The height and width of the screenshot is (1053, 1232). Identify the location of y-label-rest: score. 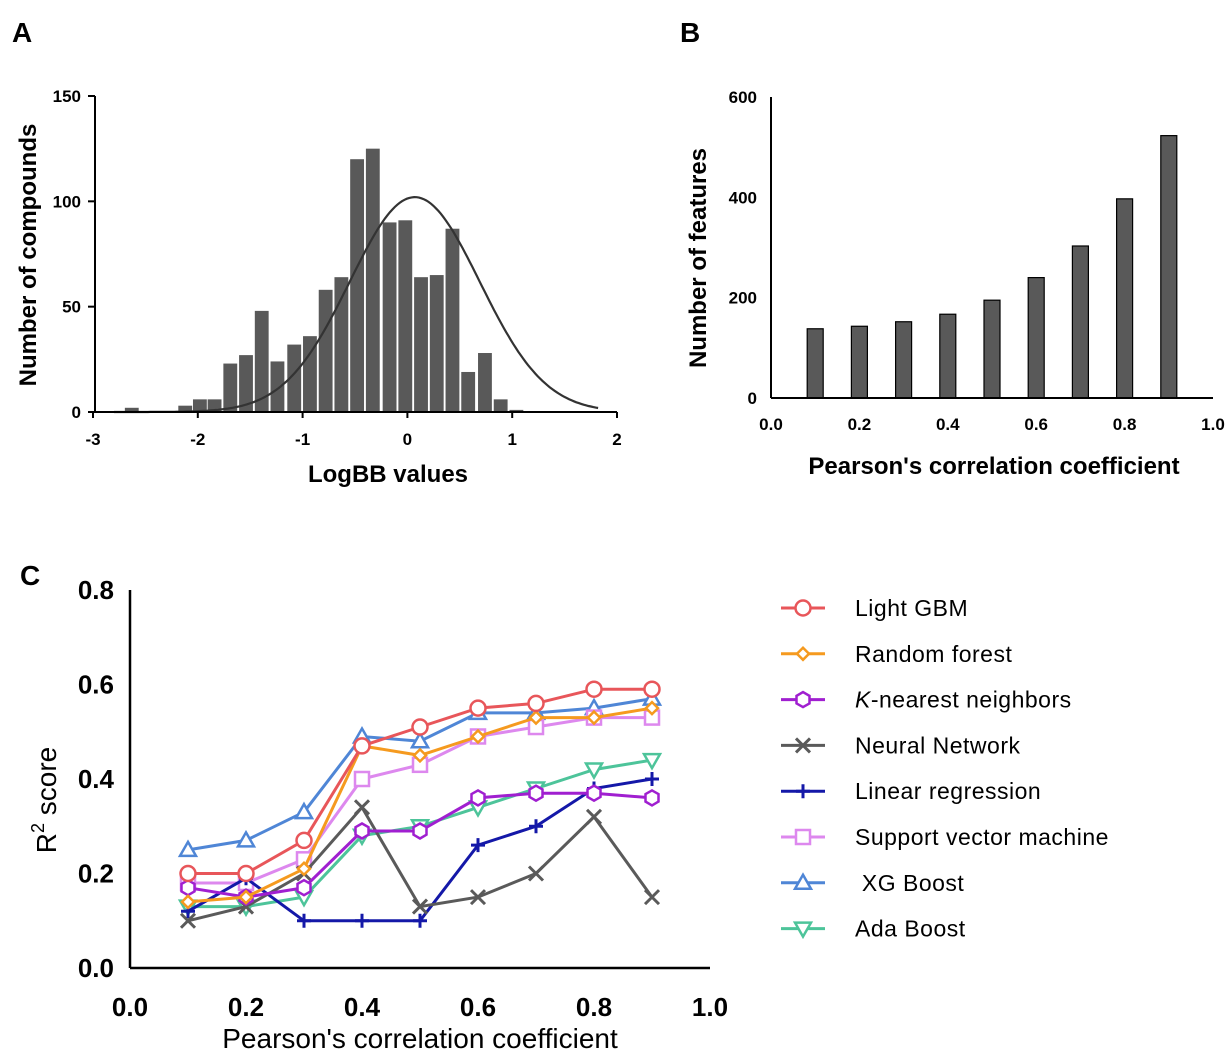
(46, 785).